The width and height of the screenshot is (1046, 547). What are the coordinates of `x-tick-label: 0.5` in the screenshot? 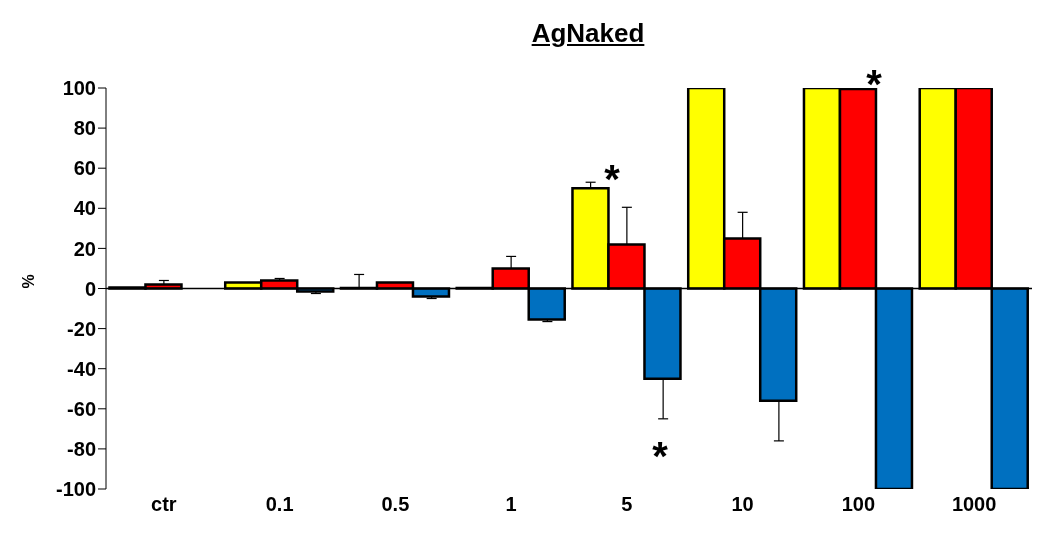 It's located at (395, 504).